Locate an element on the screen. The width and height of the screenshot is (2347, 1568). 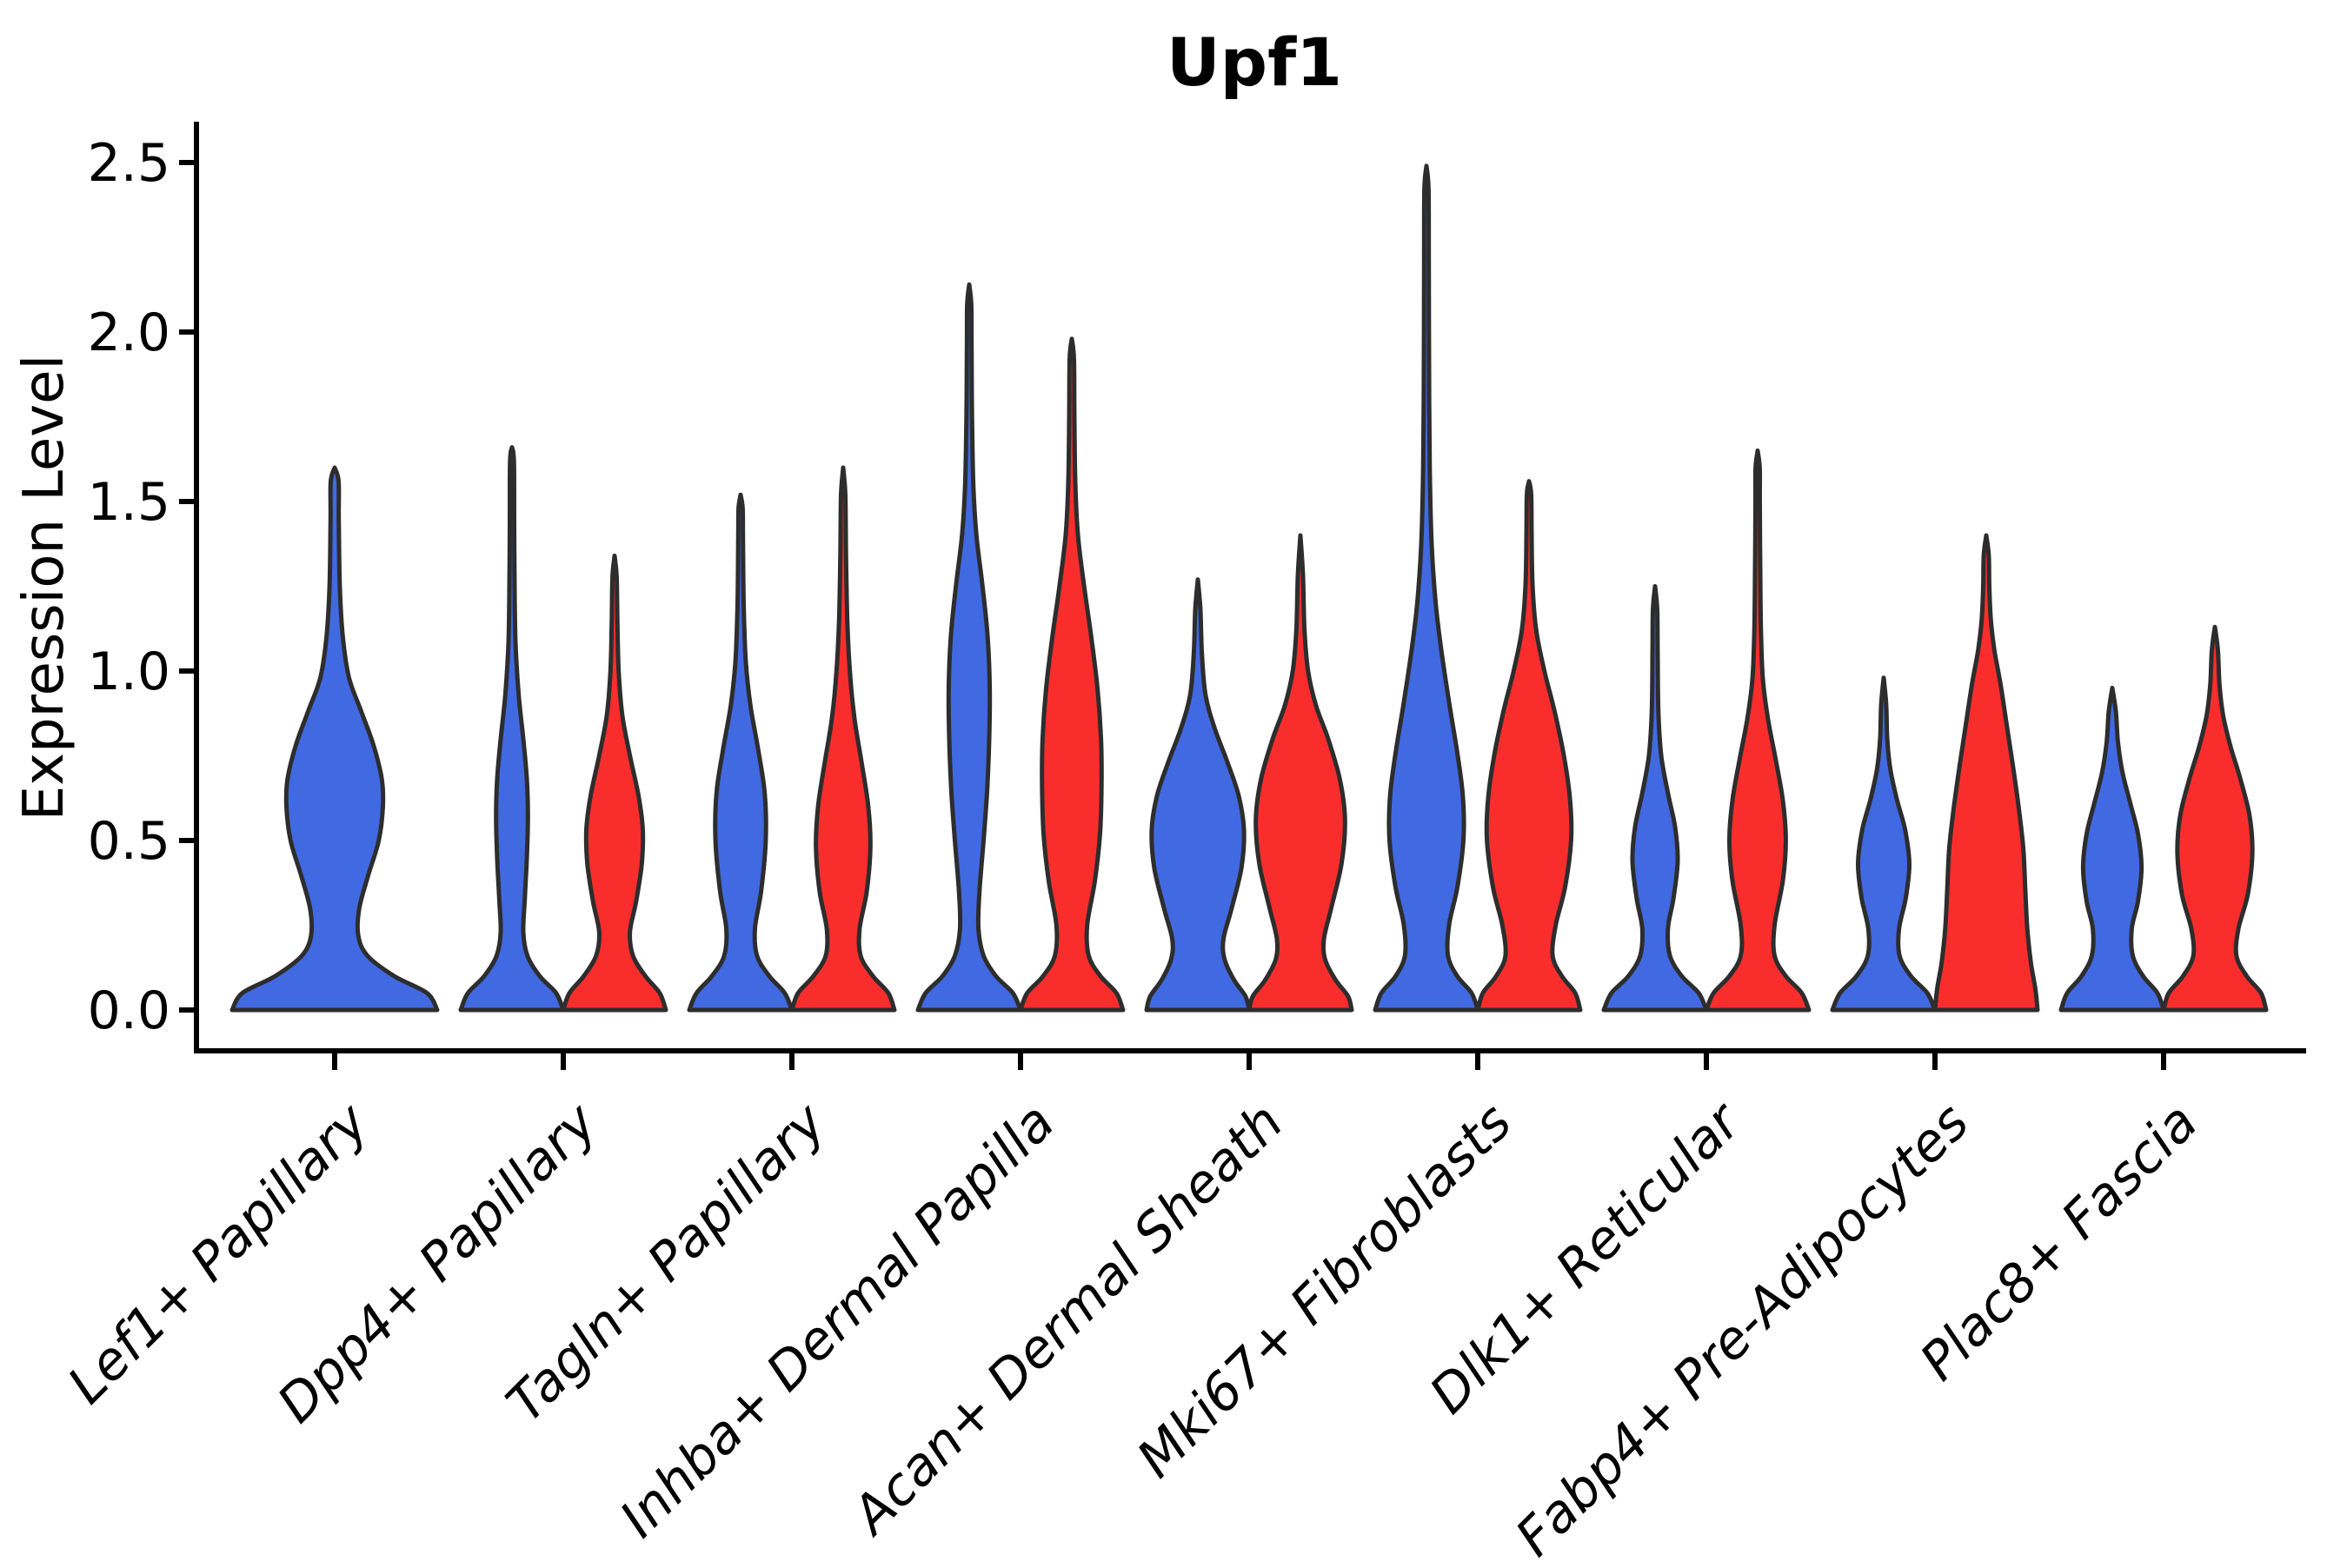
y-tick-label: 1.5 is located at coordinates (129, 502).